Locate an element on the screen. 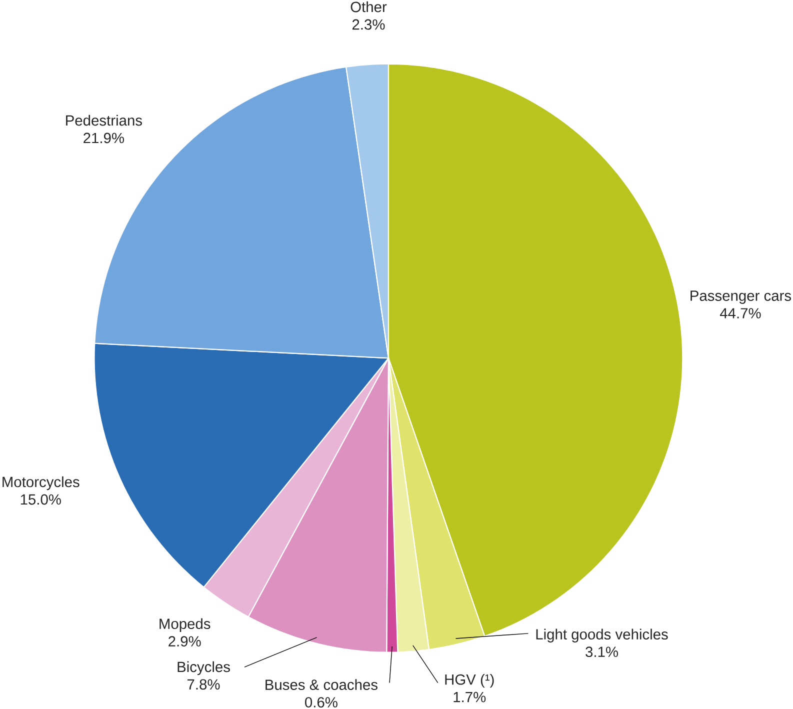 The image size is (793, 709). slice-label: Other is located at coordinates (368, 6).